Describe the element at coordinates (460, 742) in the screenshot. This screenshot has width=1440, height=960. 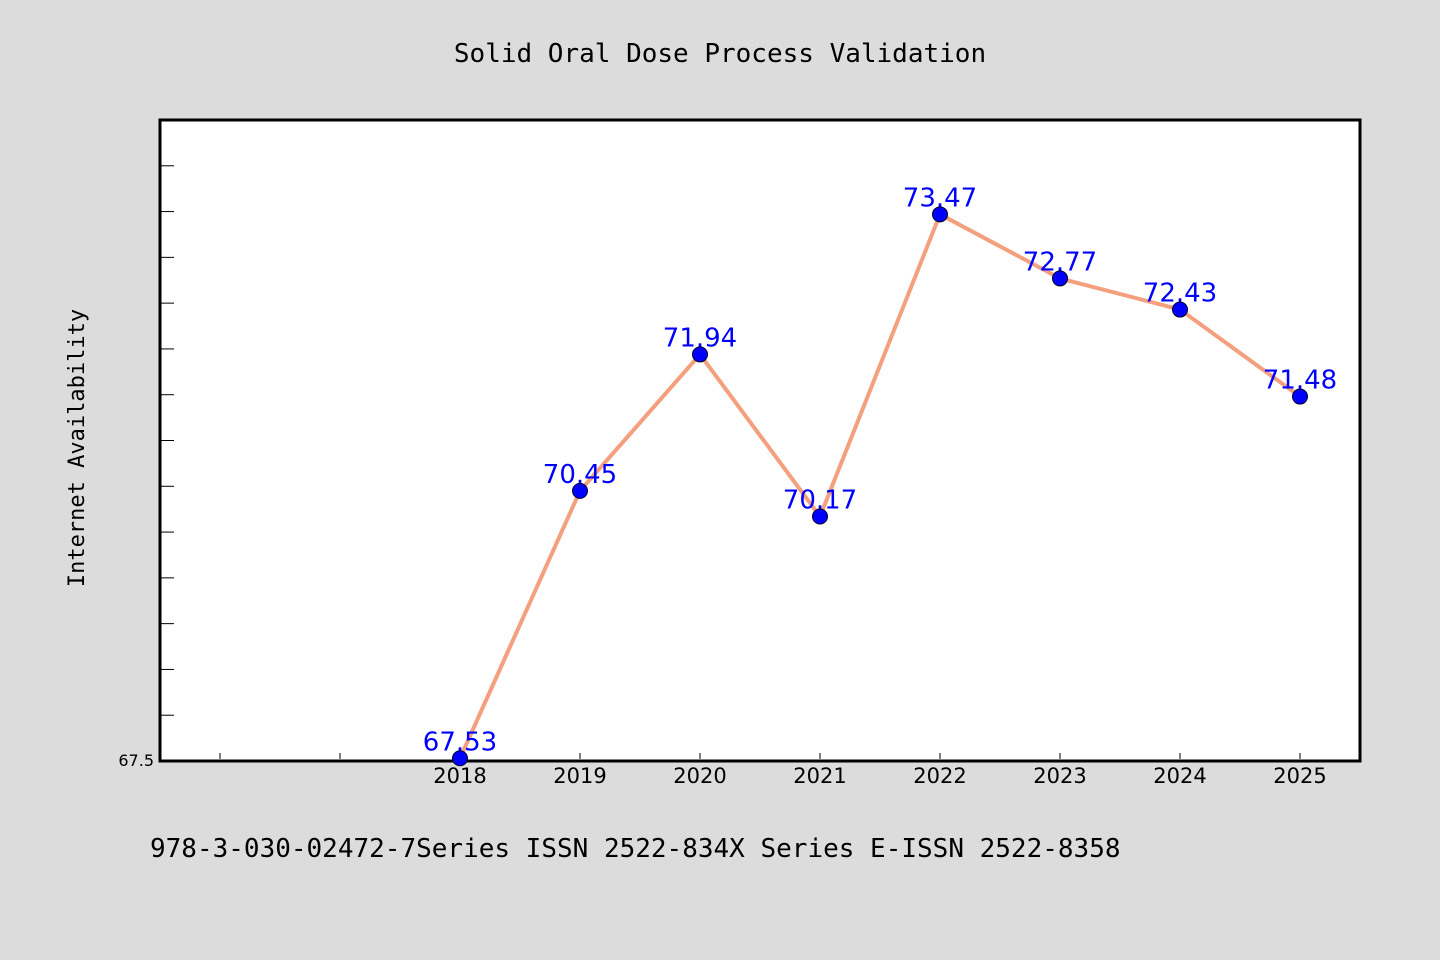
I see `data-label: 67.53` at that location.